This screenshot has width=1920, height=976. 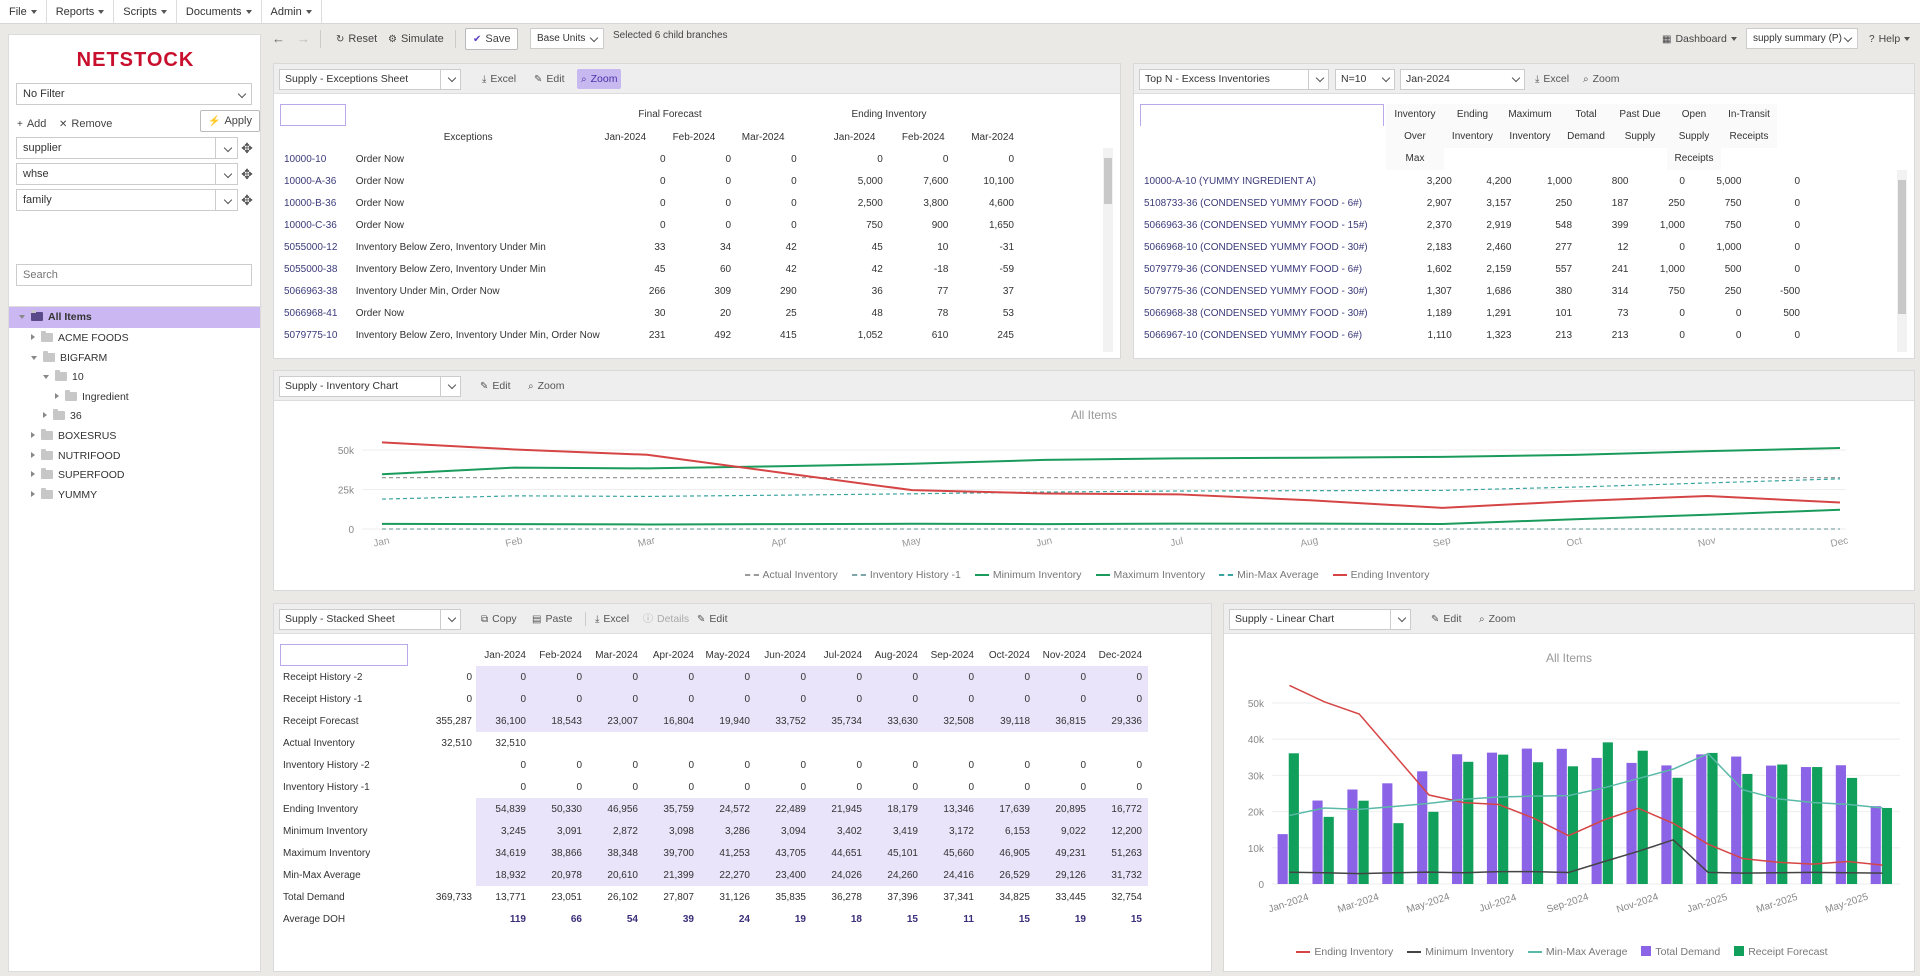 What do you see at coordinates (1150, 575) in the screenshot?
I see `legend-item: Maximum Inventory` at bounding box center [1150, 575].